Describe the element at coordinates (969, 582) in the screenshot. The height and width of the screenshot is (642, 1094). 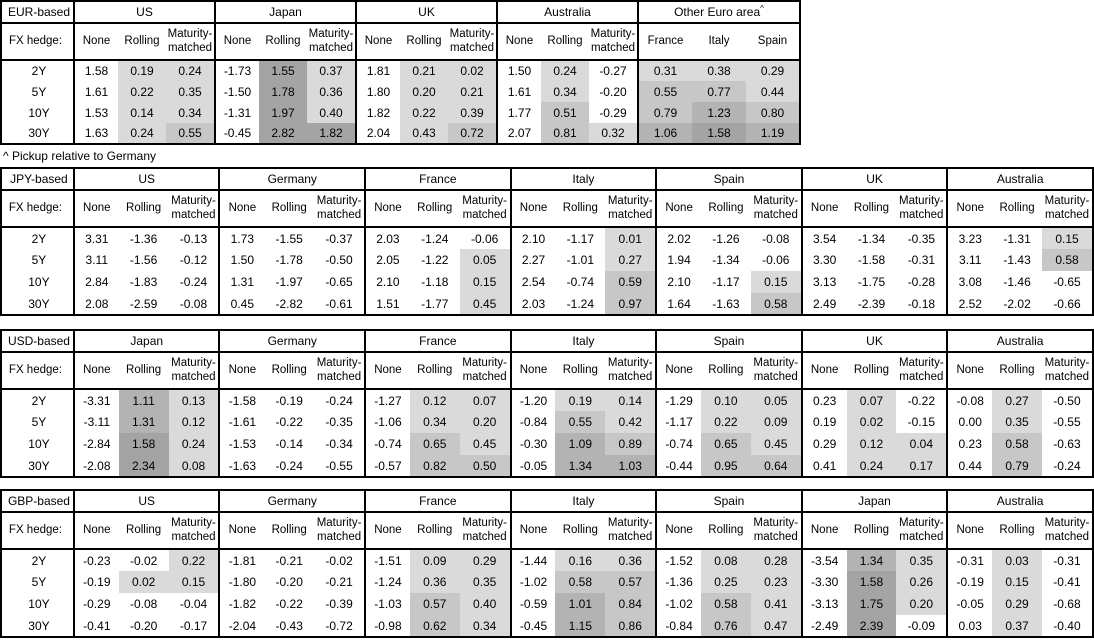
I see `value-cell: -0.19` at that location.